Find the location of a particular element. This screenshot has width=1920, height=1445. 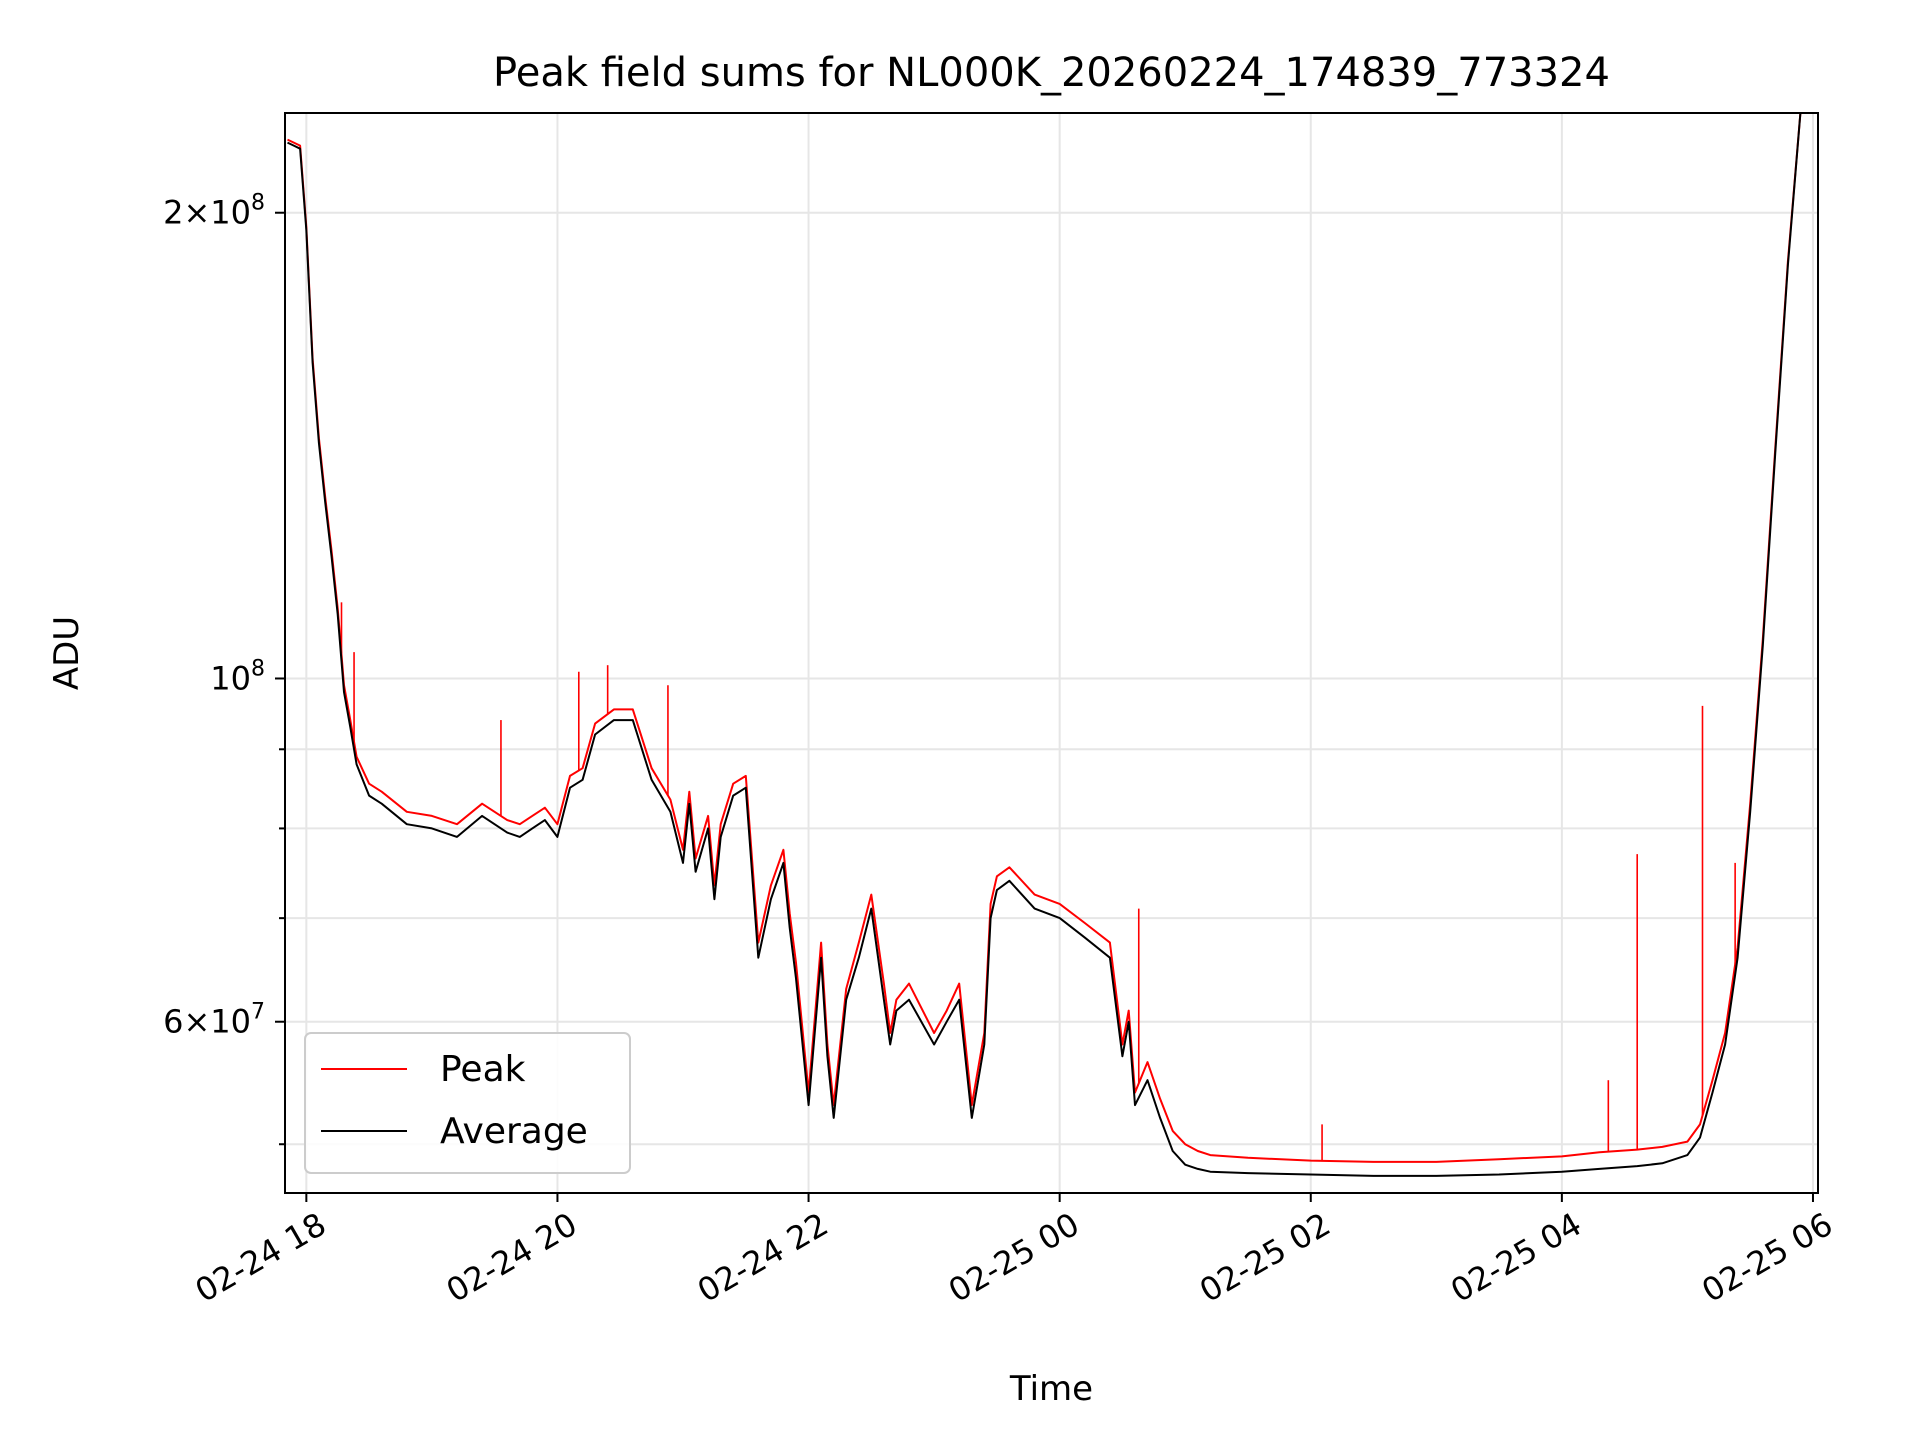

y-axis-label: ADU is located at coordinates (67, 653).